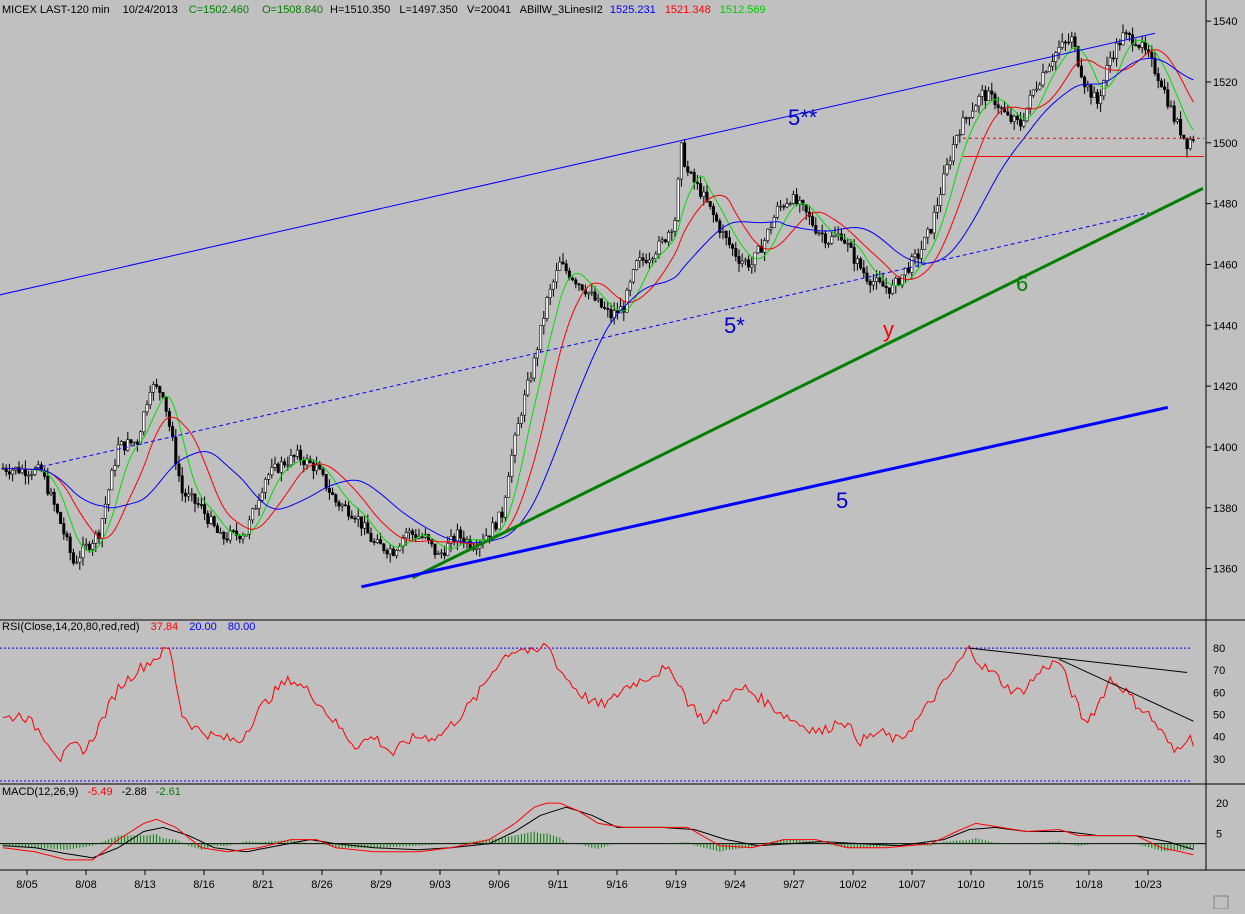 The image size is (1245, 914). I want to click on date-tick-label: 9/03, so click(439, 885).